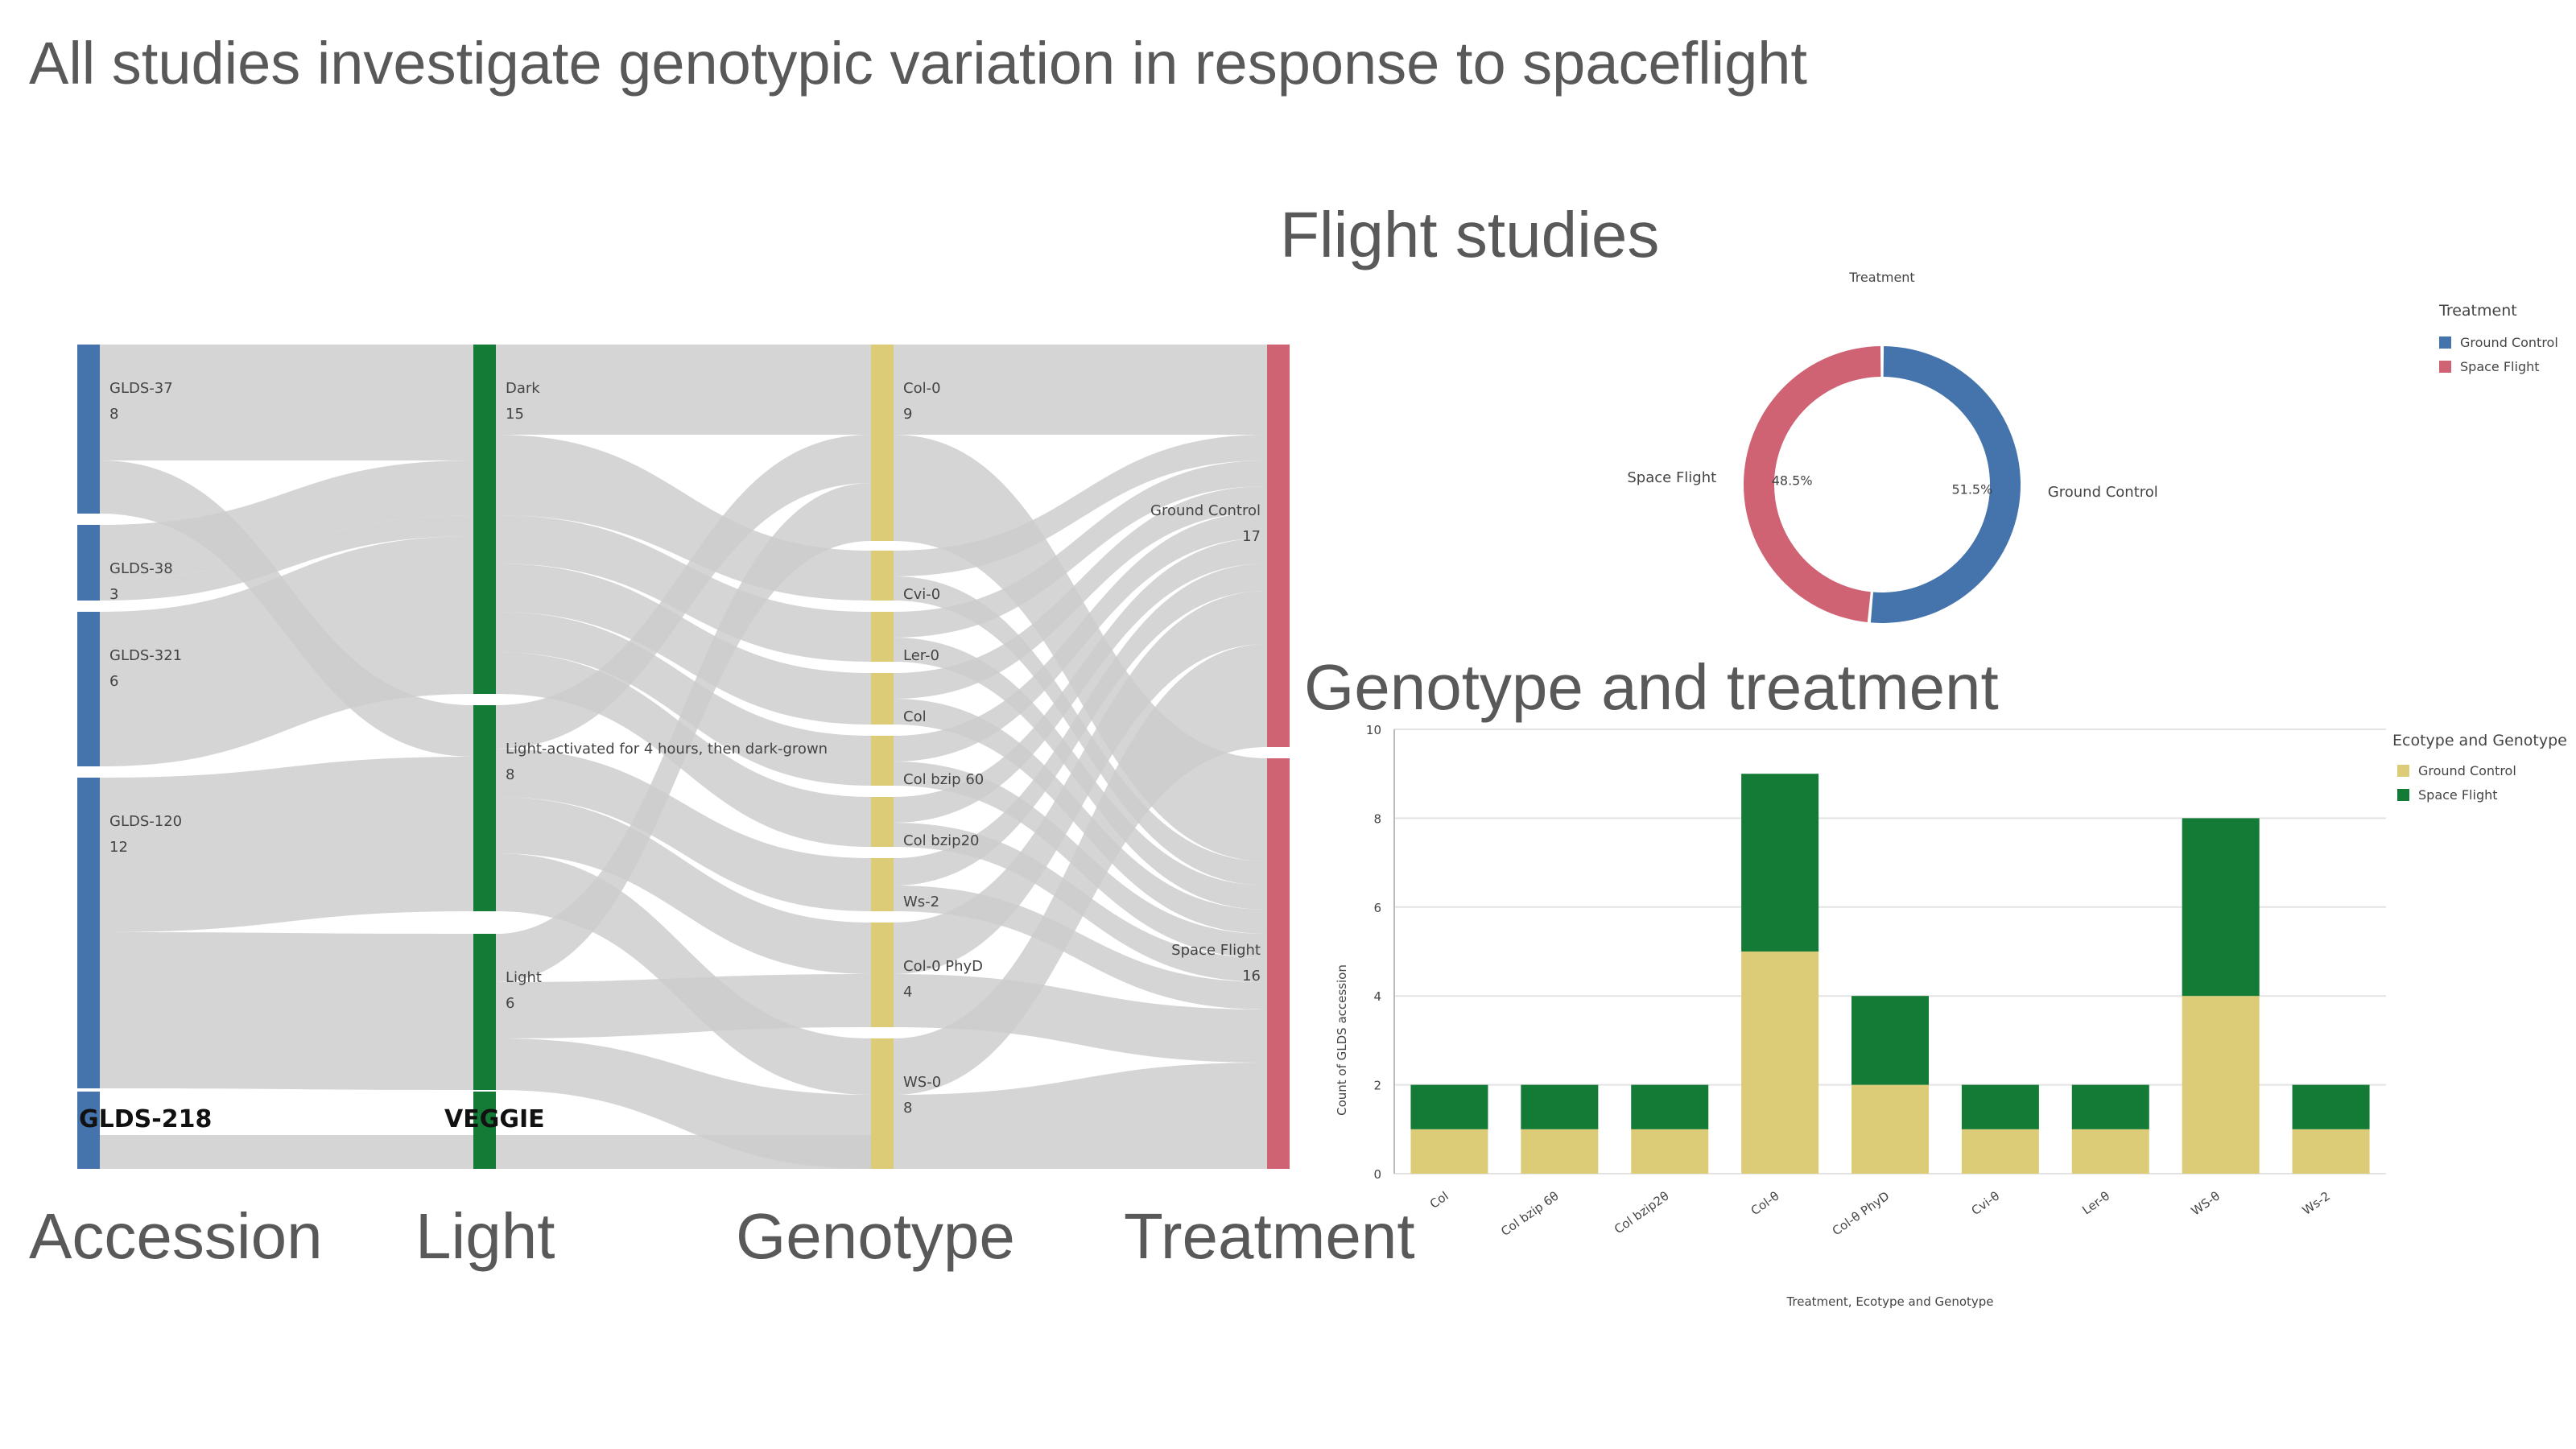 The width and height of the screenshot is (2576, 1449). Describe the element at coordinates (1861, 1214) in the screenshot. I see `bar-xtick-label: Col-θ PhyD` at that location.